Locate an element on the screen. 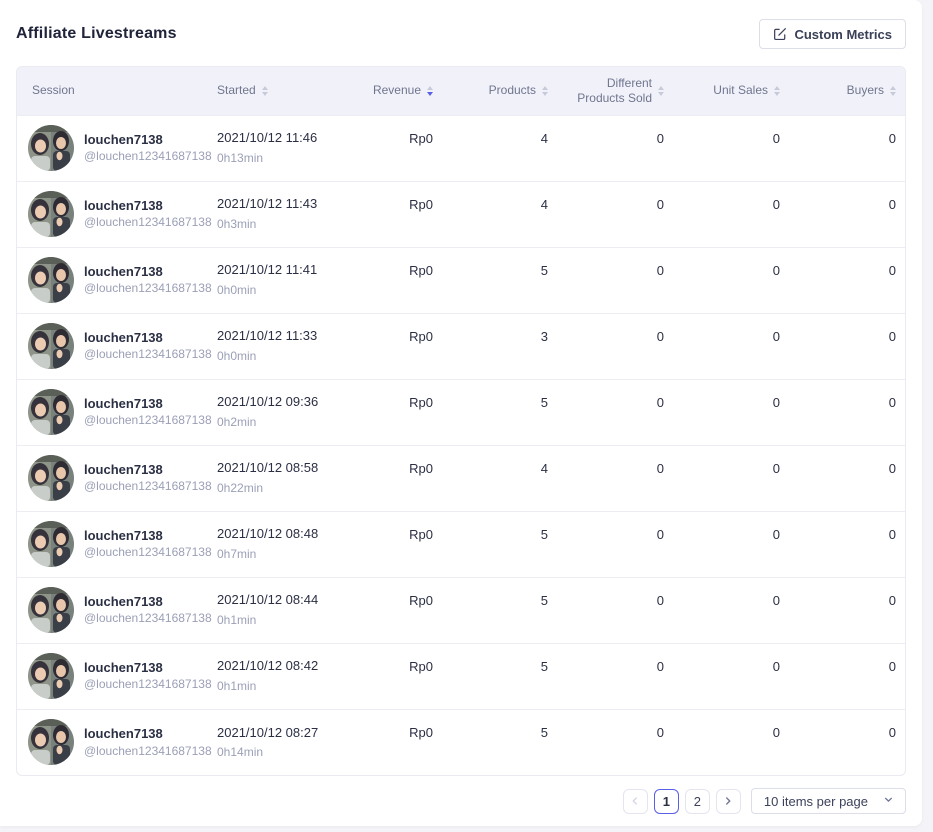 The height and width of the screenshot is (832, 933). started-datetime: 2021/10/12 11:43 is located at coordinates (267, 204).